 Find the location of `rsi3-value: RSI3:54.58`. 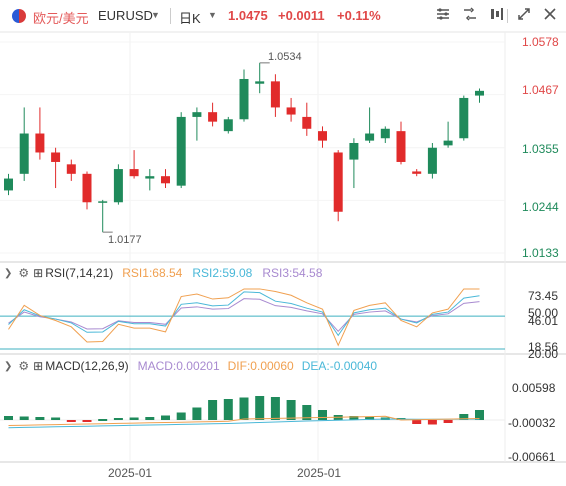

rsi3-value: RSI3:54.58 is located at coordinates (292, 273).